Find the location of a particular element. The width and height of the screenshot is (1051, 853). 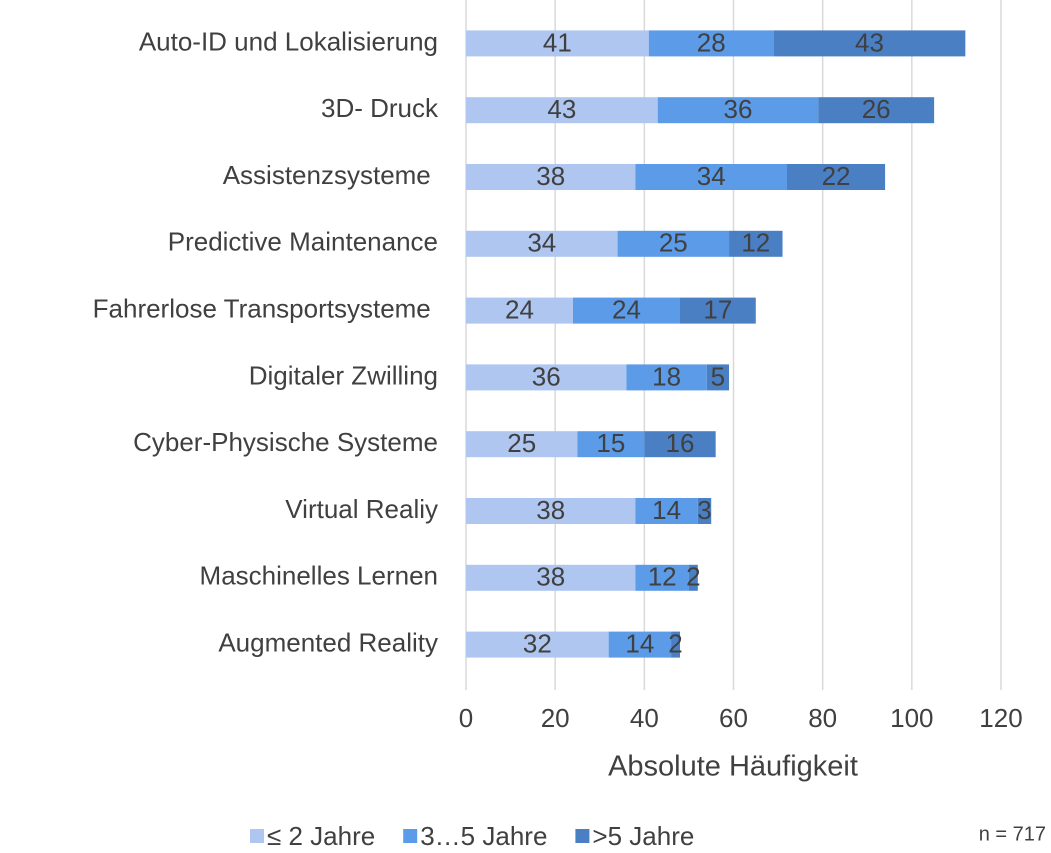

y-tick-label: 3D- Druck is located at coordinates (380, 108).